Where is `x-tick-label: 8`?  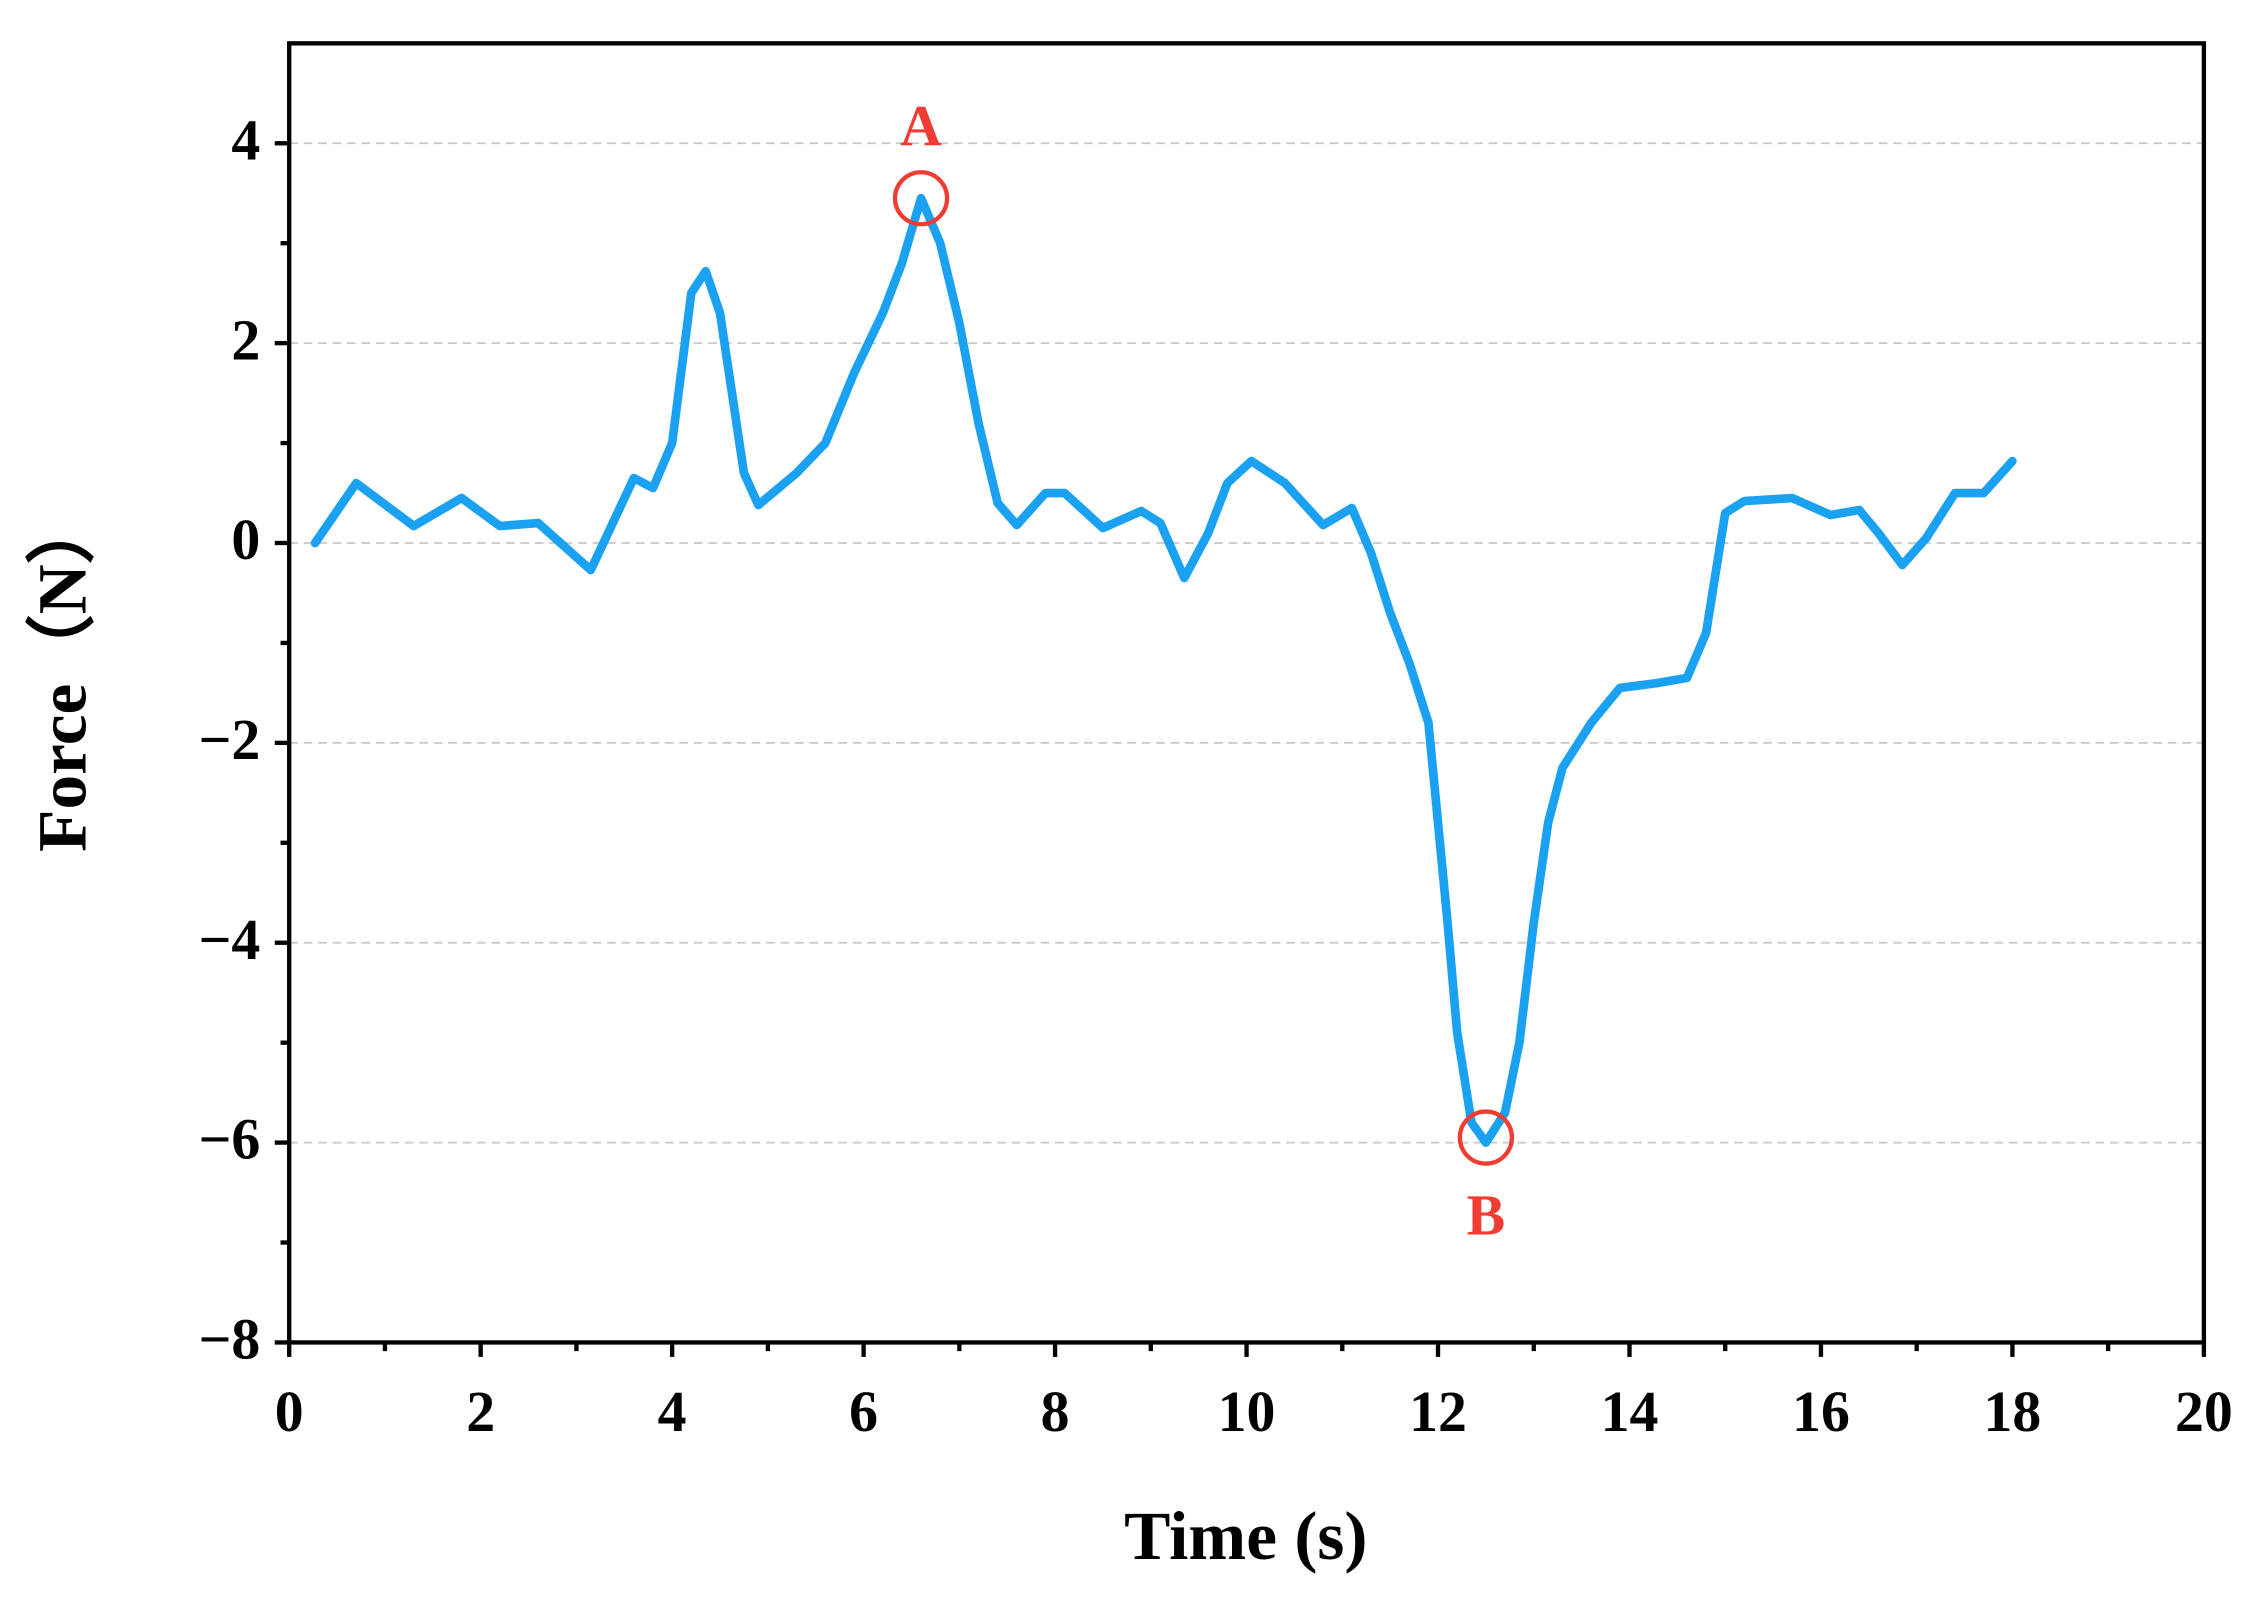
x-tick-label: 8 is located at coordinates (1055, 1411).